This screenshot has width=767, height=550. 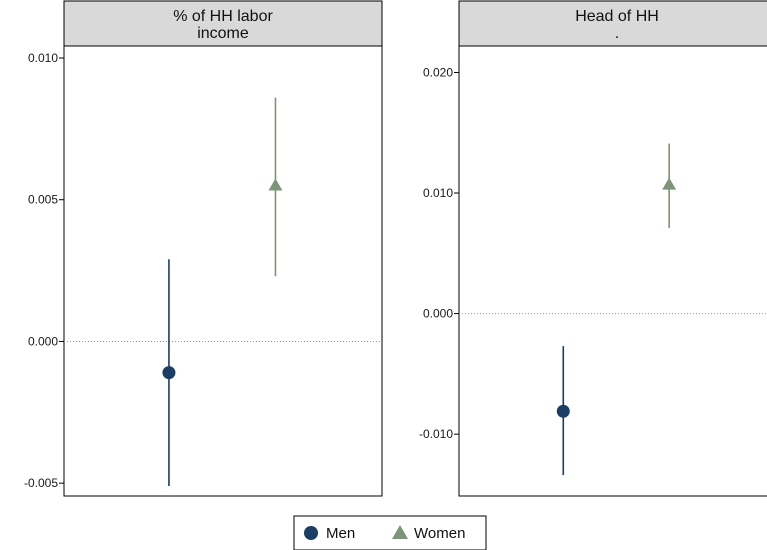 What do you see at coordinates (41, 483) in the screenshot?
I see `y-tick-label: -0.005` at bounding box center [41, 483].